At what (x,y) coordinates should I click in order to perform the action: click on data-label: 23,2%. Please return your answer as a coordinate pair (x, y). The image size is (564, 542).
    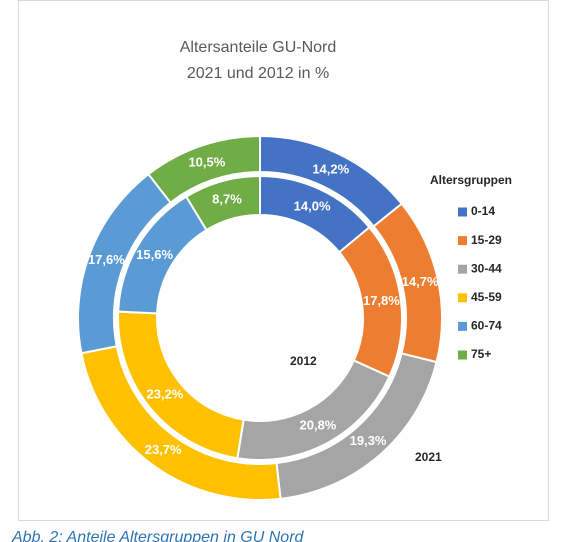
    Looking at the image, I should click on (165, 394).